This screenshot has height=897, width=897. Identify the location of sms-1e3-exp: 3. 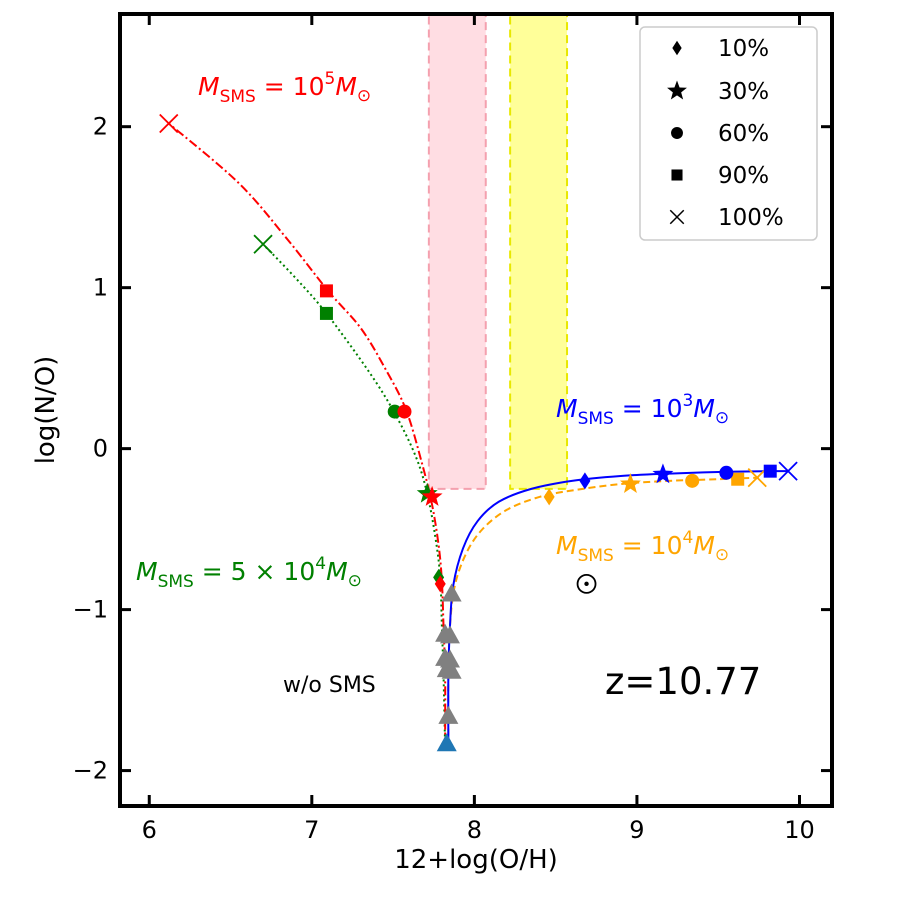
(687, 401).